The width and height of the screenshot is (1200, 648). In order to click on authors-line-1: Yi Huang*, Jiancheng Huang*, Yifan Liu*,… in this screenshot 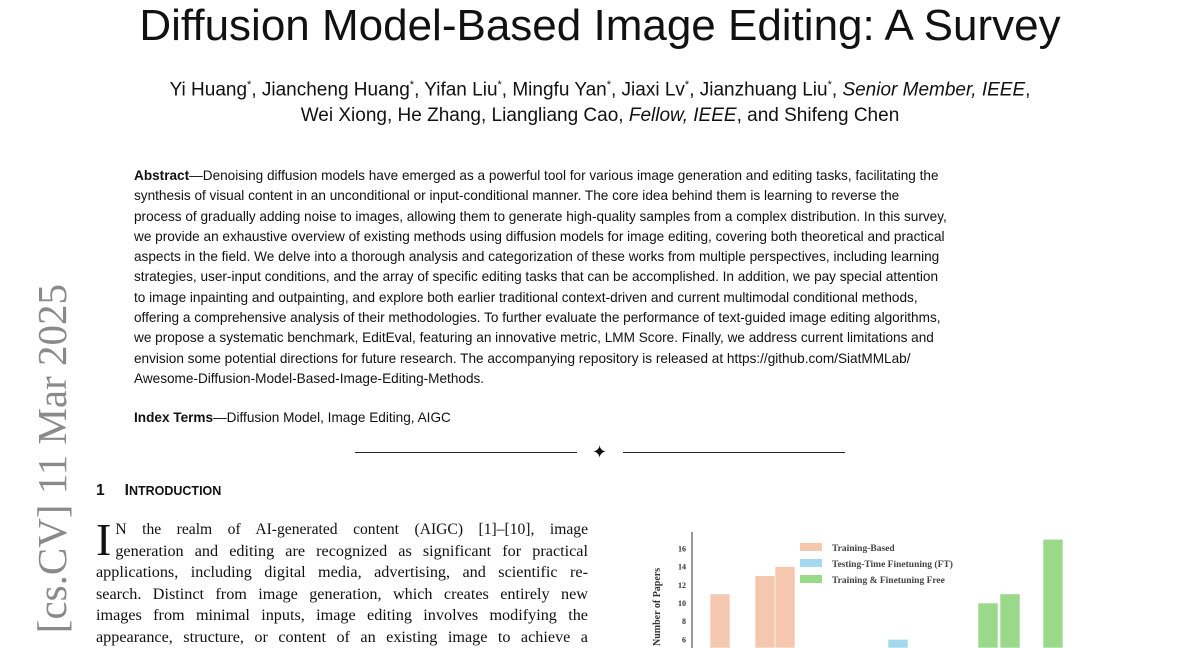, I will do `click(600, 90)`.